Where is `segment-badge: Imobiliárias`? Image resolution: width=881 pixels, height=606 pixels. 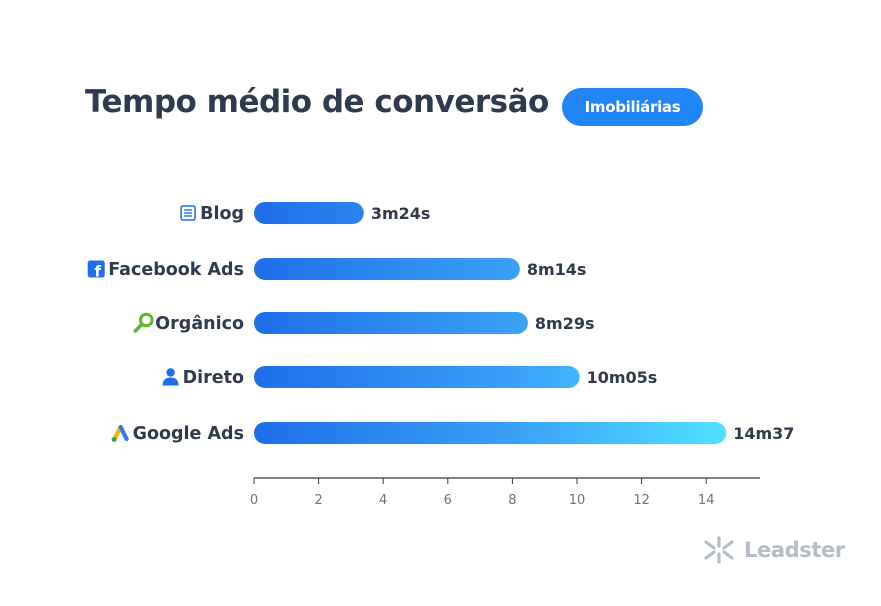
segment-badge: Imobiliárias is located at coordinates (632, 107).